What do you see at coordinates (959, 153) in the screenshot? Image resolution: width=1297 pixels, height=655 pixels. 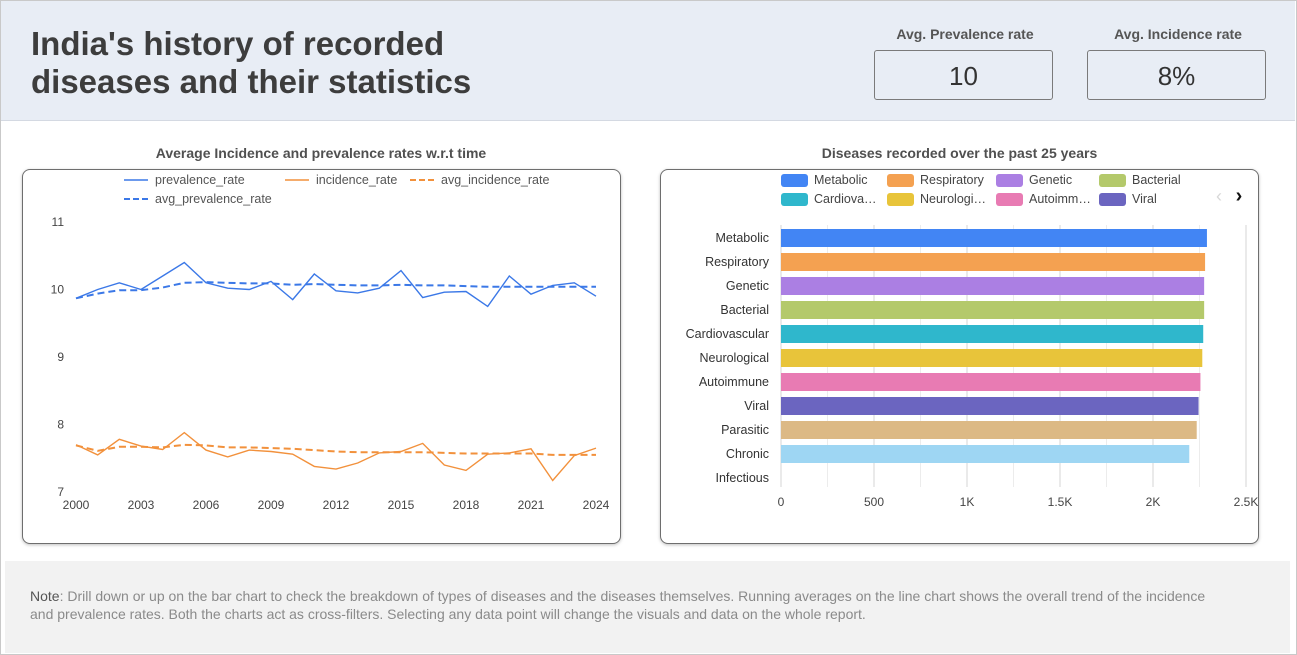 I see `bar-chart-title: Diseases recorded over the past 25 years` at bounding box center [959, 153].